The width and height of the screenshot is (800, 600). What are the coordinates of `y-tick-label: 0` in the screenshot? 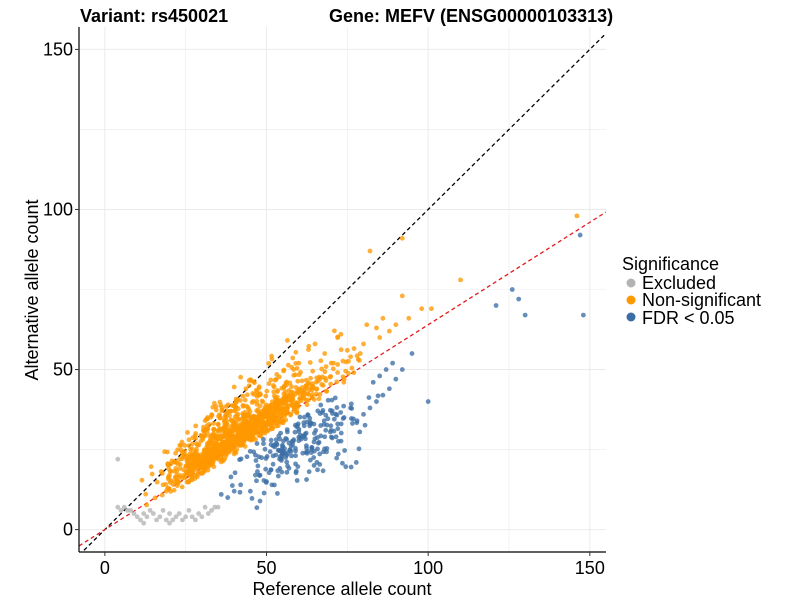 It's located at (68, 530).